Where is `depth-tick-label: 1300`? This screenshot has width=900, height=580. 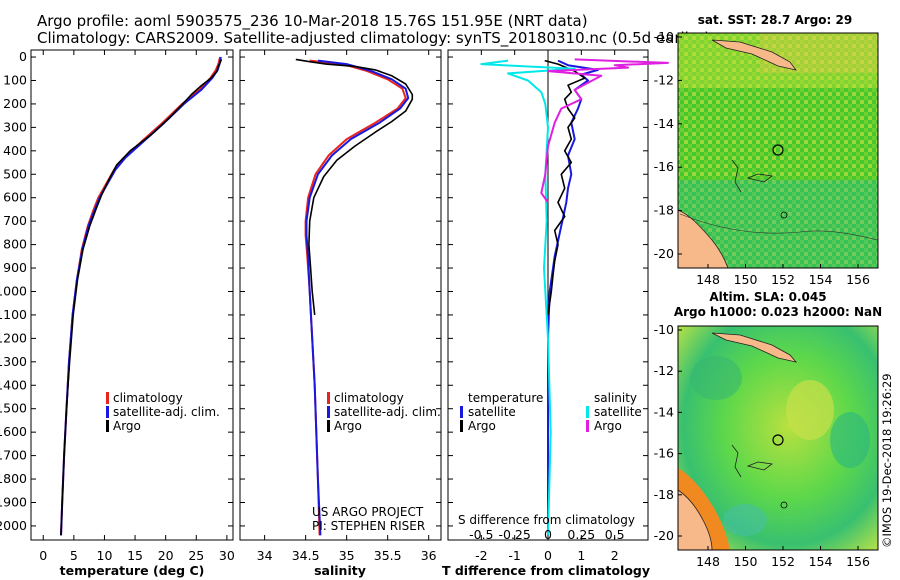 depth-tick-label: 1300 is located at coordinates (13, 361).